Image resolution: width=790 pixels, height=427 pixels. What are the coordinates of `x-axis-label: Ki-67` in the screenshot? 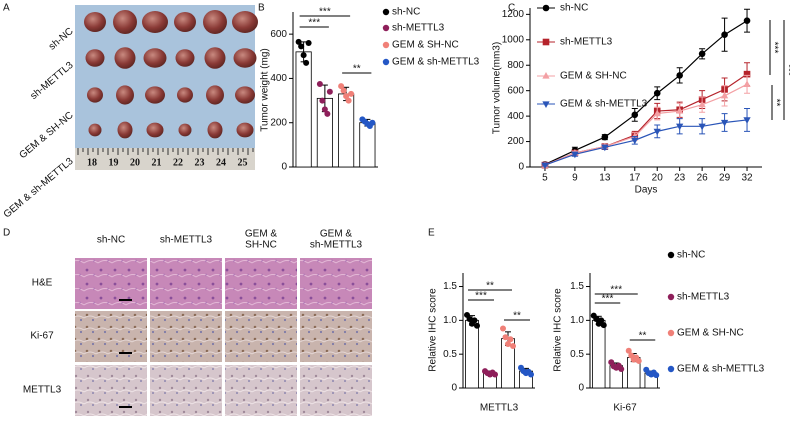 It's located at (625, 408).